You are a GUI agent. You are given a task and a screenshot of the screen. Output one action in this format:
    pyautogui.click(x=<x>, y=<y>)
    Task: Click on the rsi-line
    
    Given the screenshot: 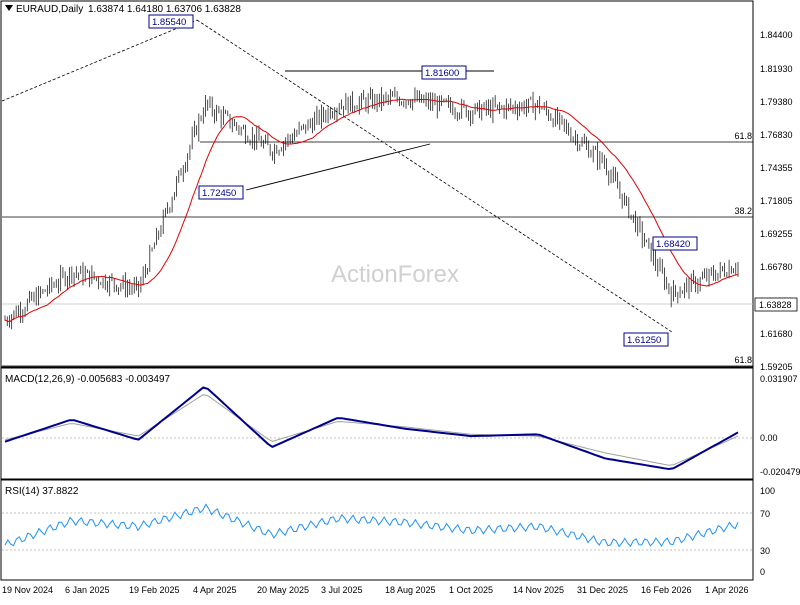 What is the action you would take?
    pyautogui.click(x=371, y=525)
    